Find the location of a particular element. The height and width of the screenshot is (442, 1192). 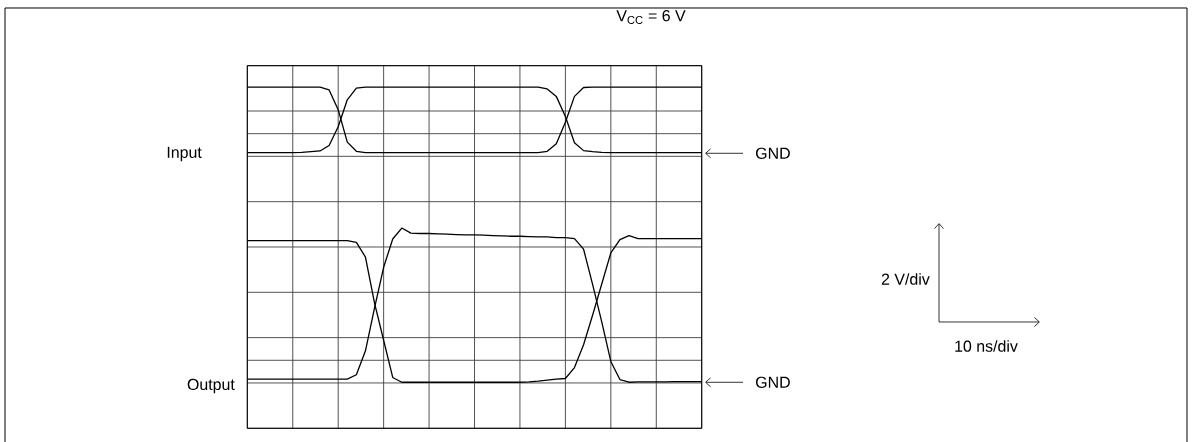

text: 10 ns/div is located at coordinates (986, 346).